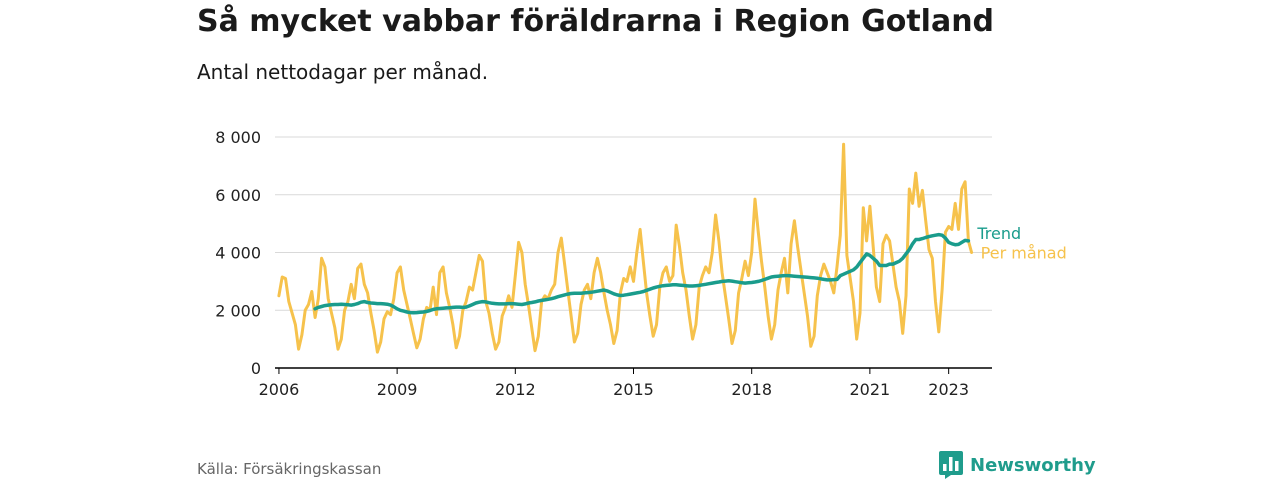 This screenshot has width=1280, height=480. I want to click on y-tick-label-0: 0, so click(256, 368).